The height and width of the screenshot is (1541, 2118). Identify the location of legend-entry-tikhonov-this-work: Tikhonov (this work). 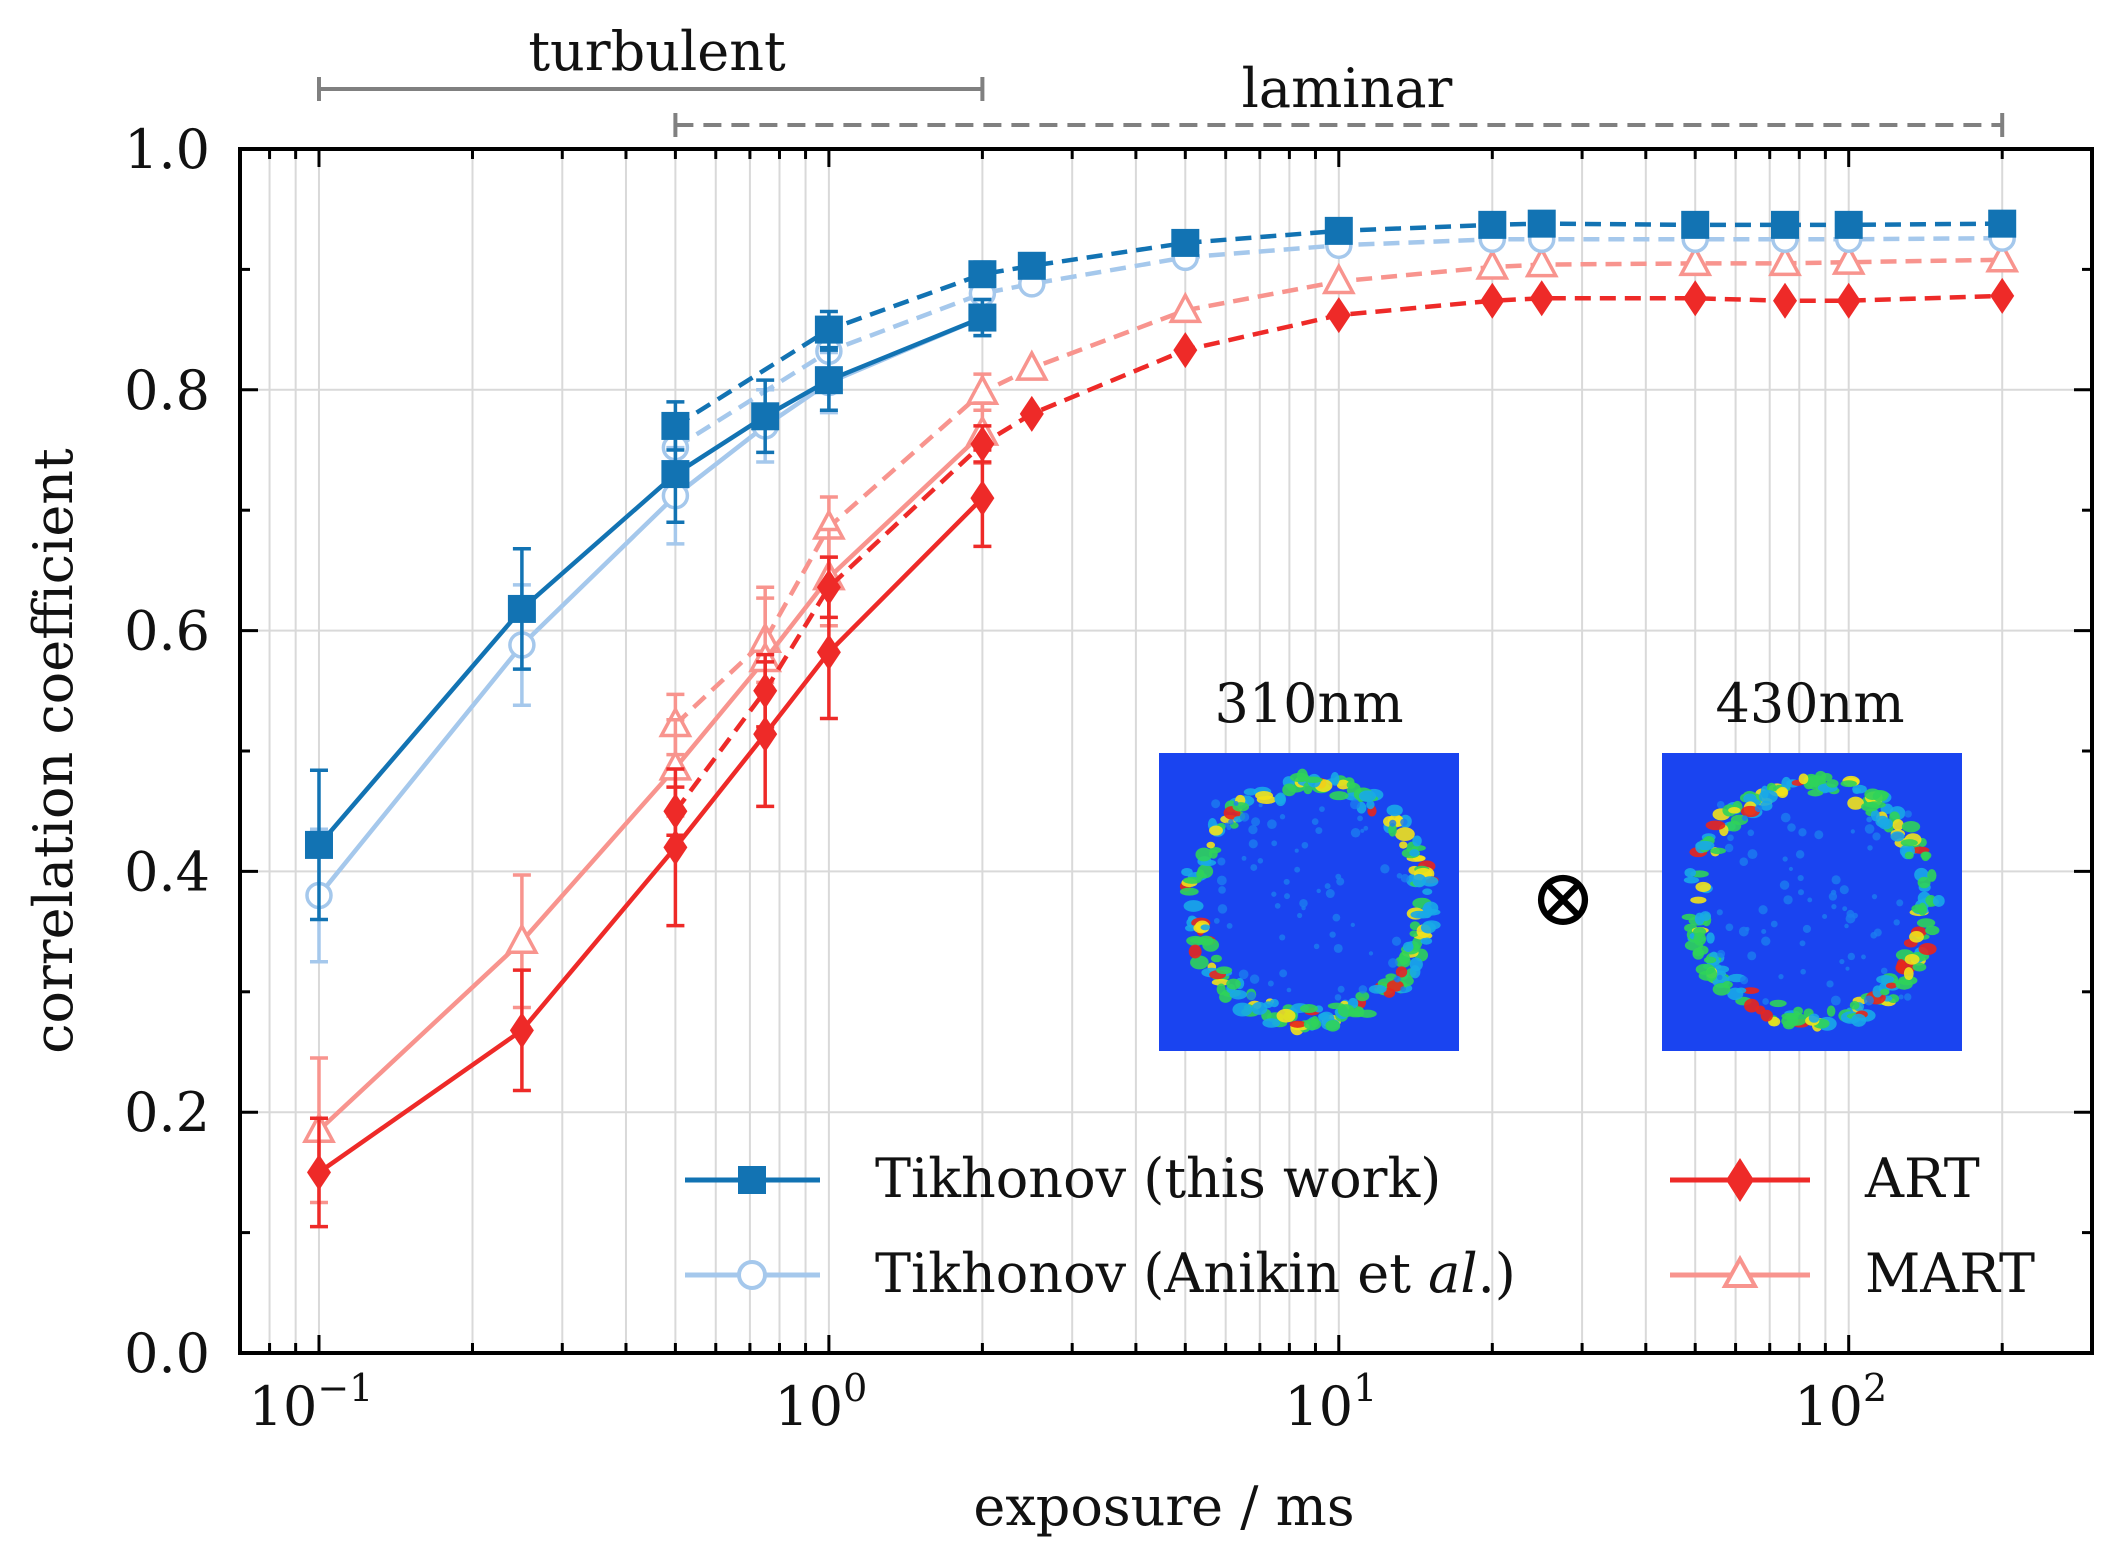
(1063, 1178).